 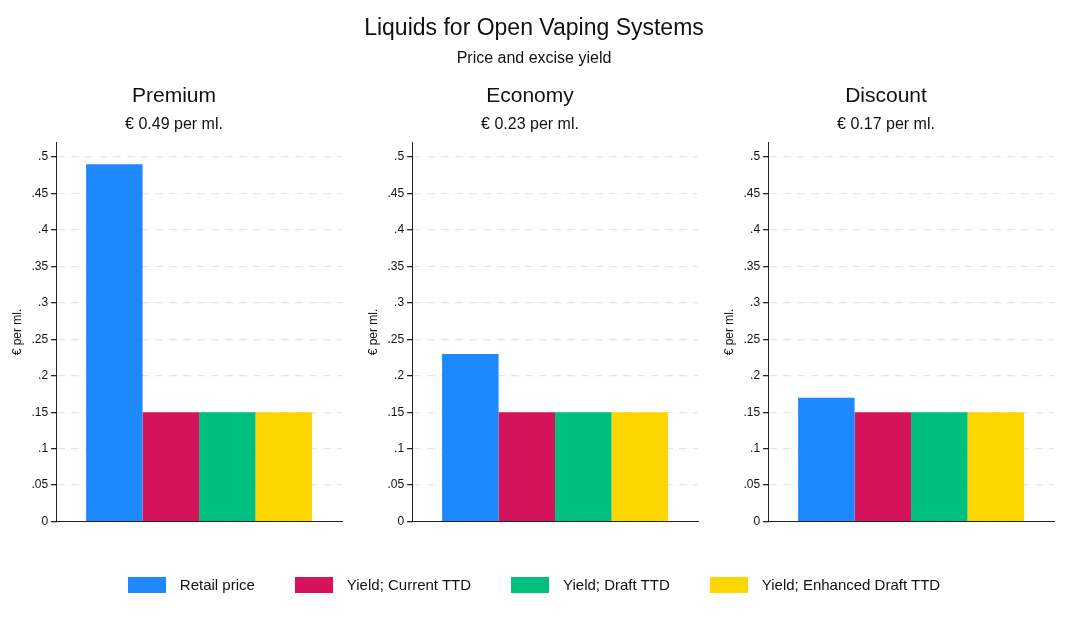 What do you see at coordinates (534, 27) in the screenshot?
I see `text: Liquids for Open Vaping Systems` at bounding box center [534, 27].